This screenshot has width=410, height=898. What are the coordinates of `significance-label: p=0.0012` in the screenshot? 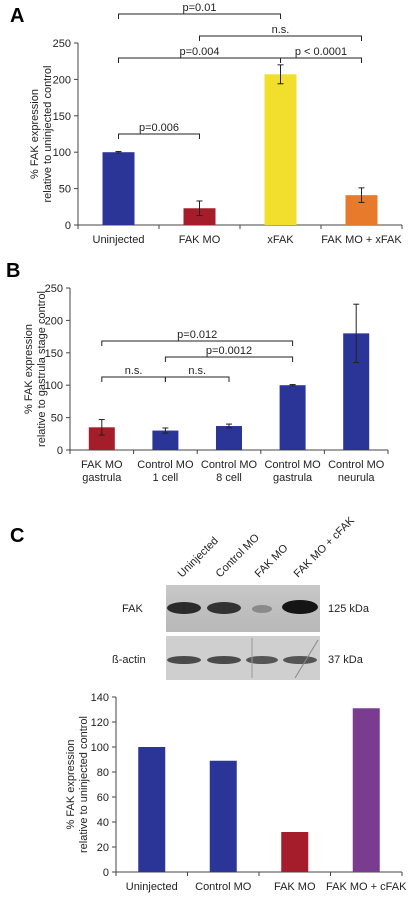 It's located at (229, 351).